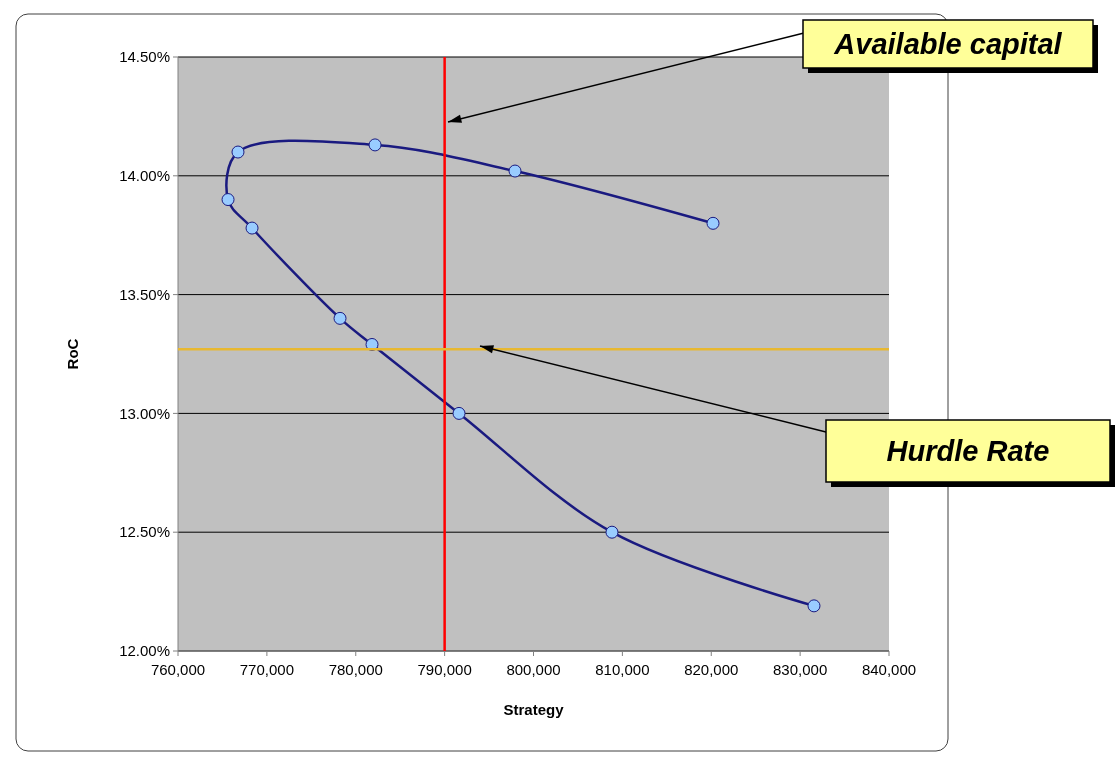 Image resolution: width=1115 pixels, height=757 pixels. I want to click on x-axis-title: Strategy, so click(534, 709).